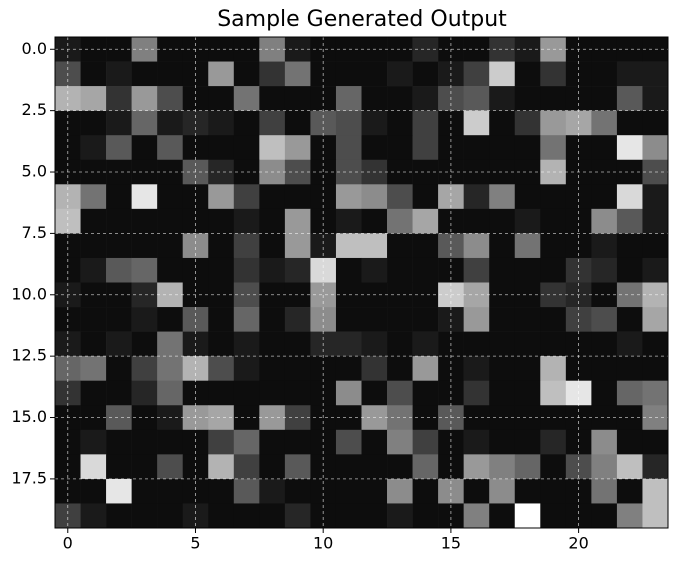 The image size is (680, 566). Describe the element at coordinates (362, 19) in the screenshot. I see `chart-title: Sample Generated Output` at that location.